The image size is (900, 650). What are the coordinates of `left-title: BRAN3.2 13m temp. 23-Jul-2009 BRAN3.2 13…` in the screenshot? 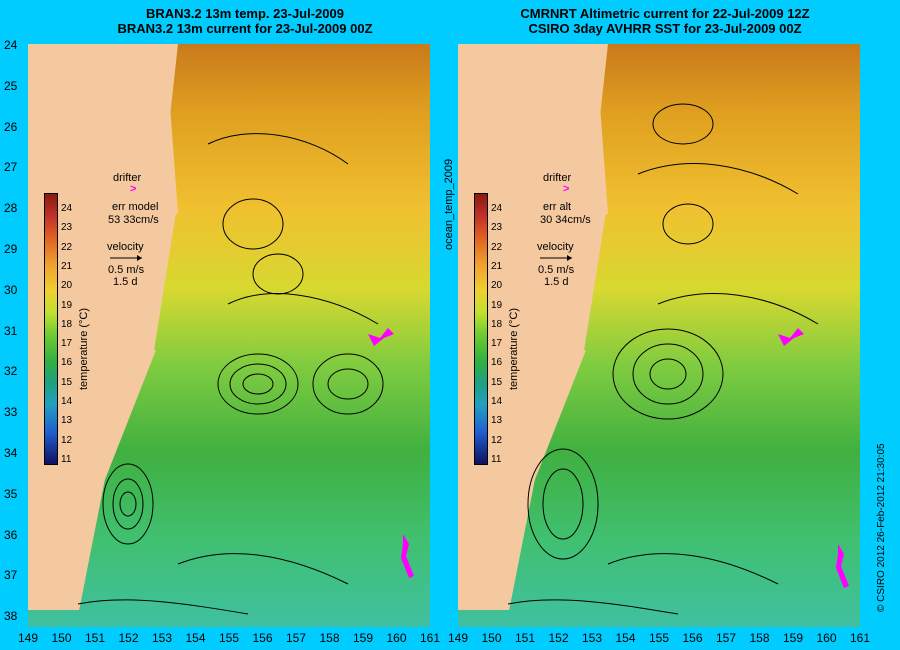 It's located at (245, 21).